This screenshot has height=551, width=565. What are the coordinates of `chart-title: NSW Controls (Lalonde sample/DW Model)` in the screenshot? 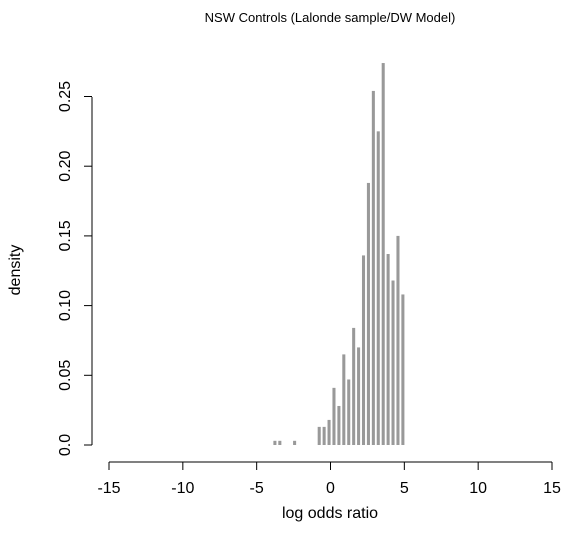 It's located at (330, 17).